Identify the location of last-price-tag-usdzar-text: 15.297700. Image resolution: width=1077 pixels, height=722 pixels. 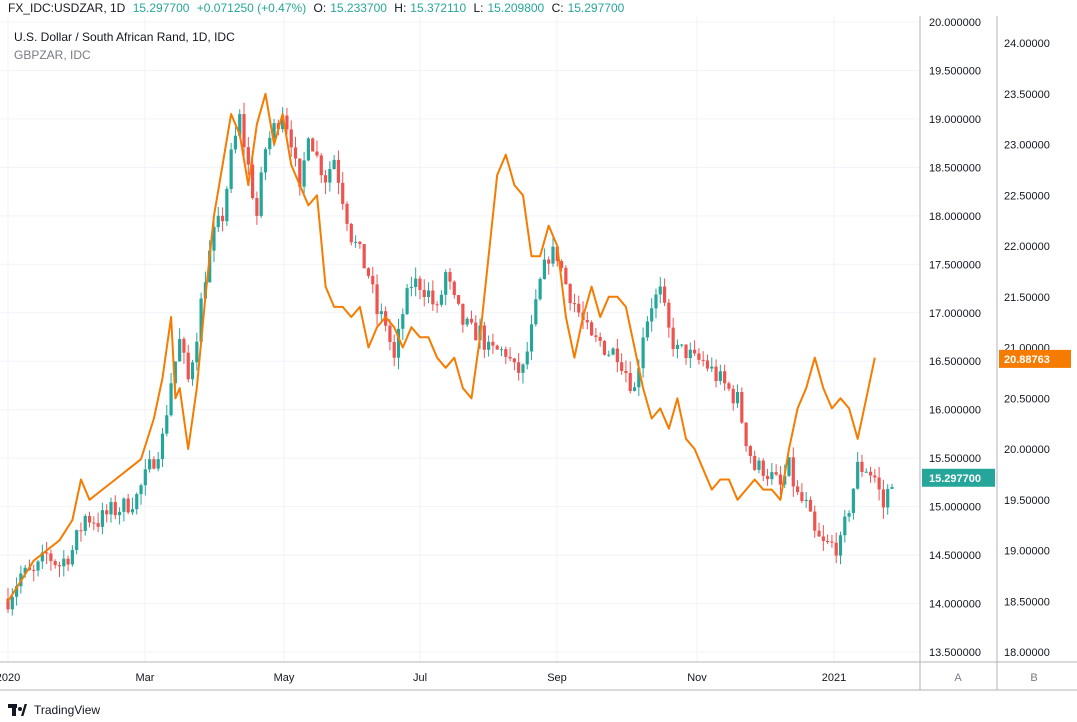
(955, 479).